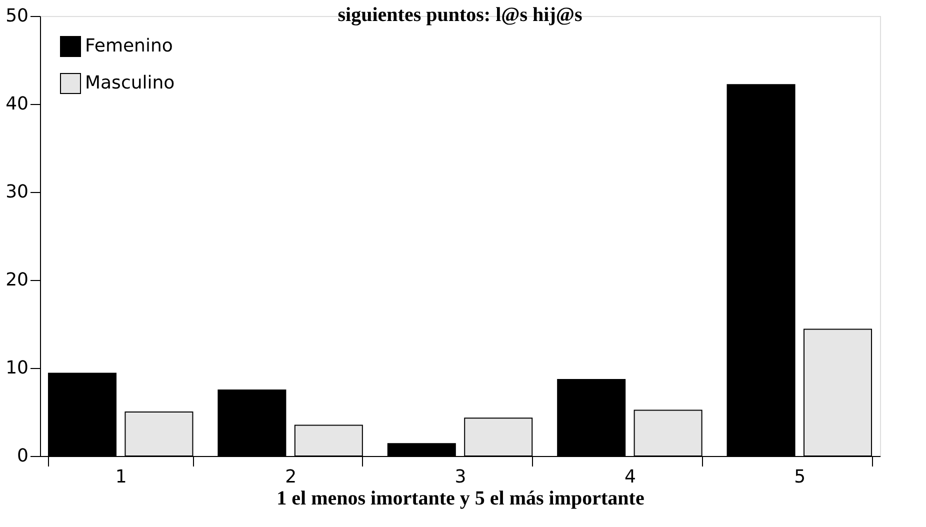 Image resolution: width=926 pixels, height=527 pixels. Describe the element at coordinates (460, 15) in the screenshot. I see `chart-title: siguientes puntos: l@s hij@s` at that location.